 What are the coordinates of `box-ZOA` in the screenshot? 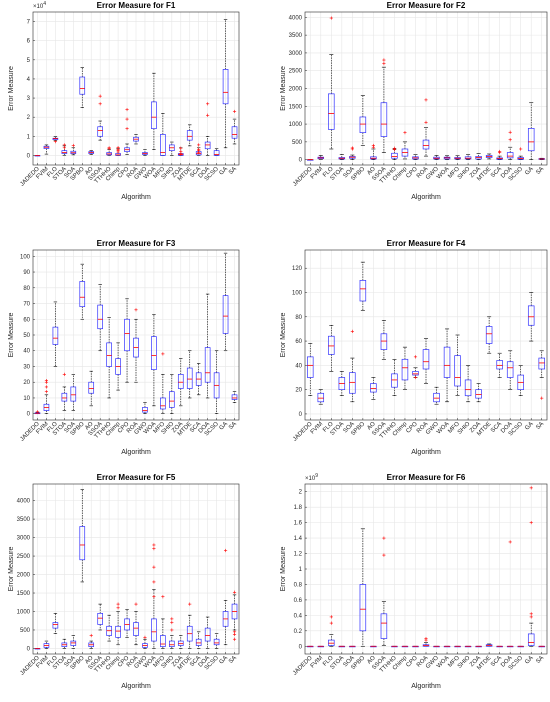 It's located at (478, 646).